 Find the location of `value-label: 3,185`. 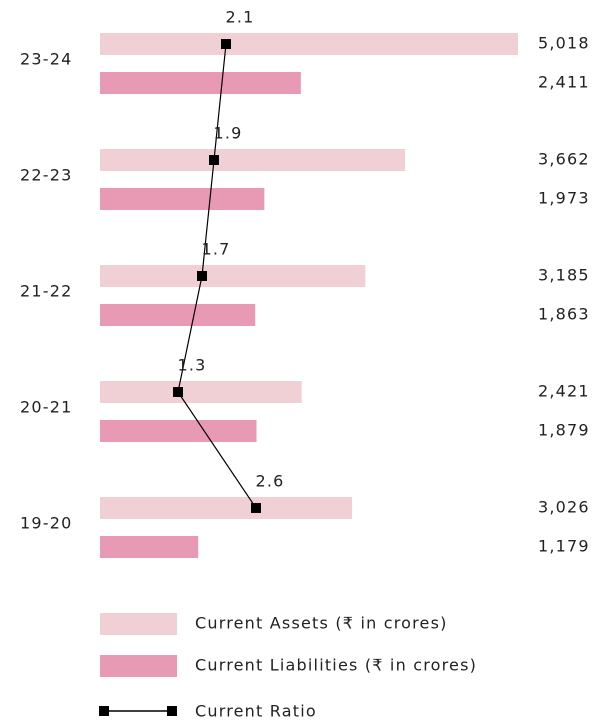

value-label: 3,185 is located at coordinates (564, 275).